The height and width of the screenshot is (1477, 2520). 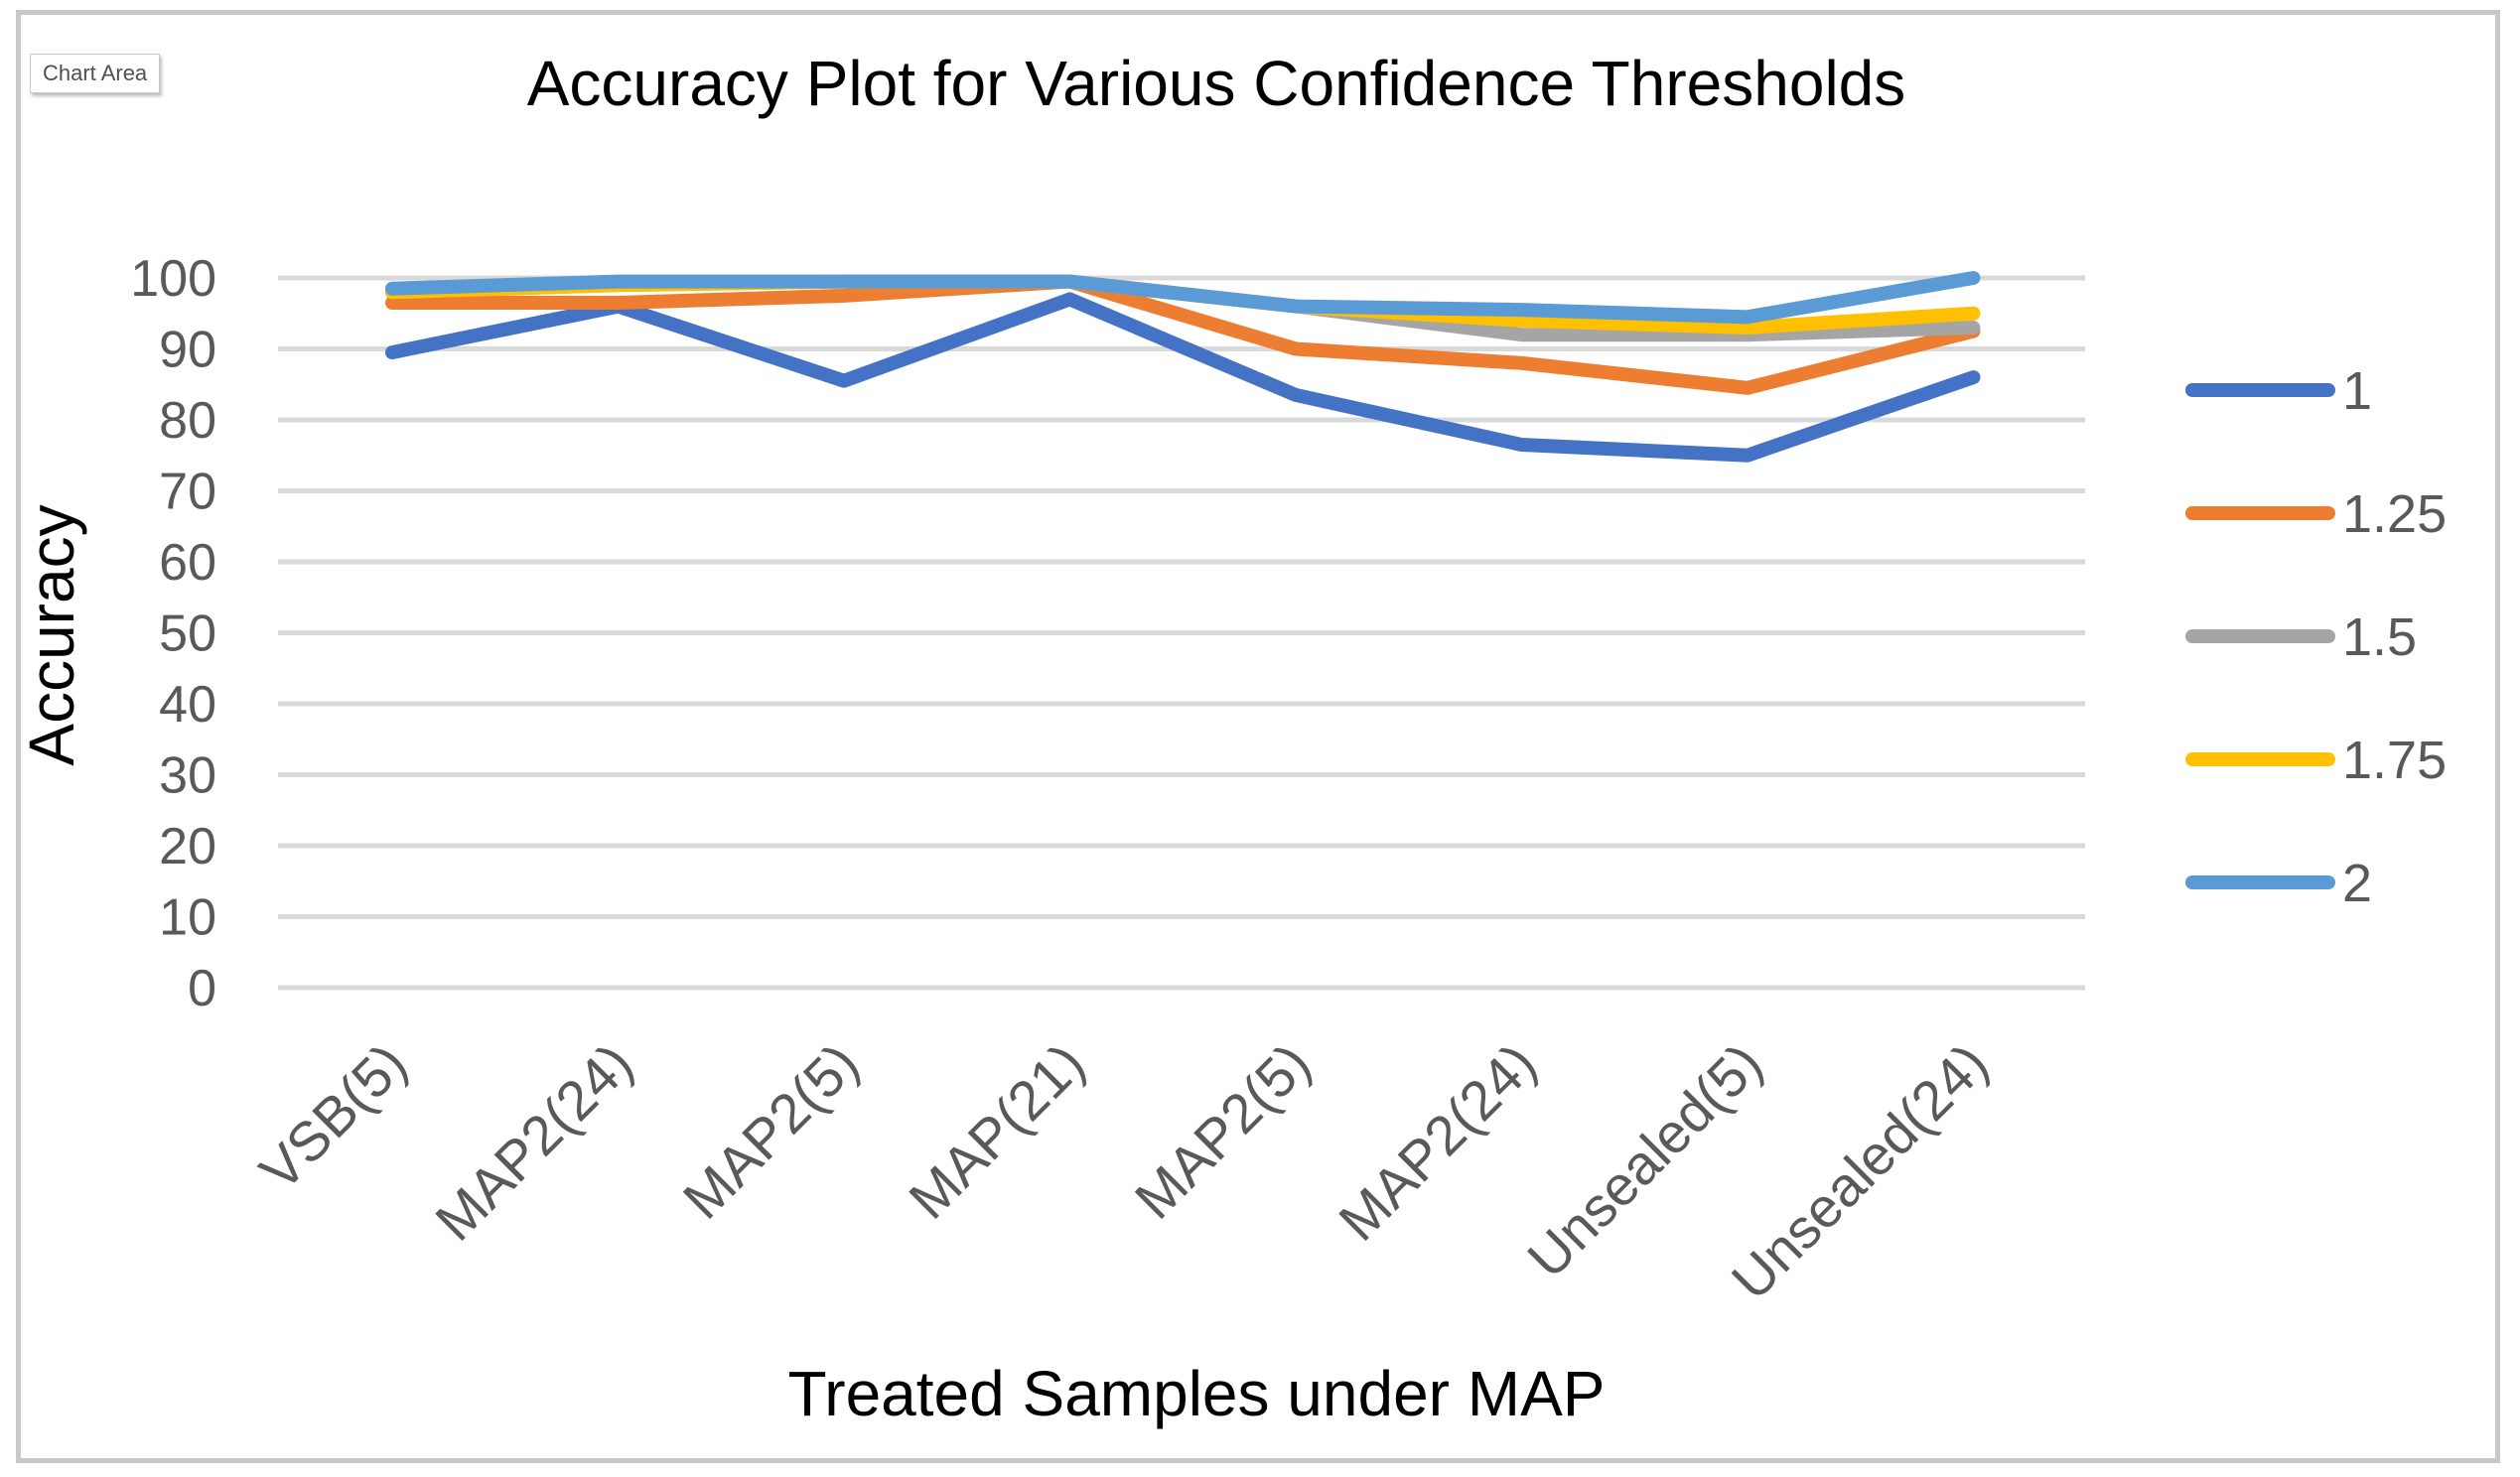 What do you see at coordinates (187, 776) in the screenshot?
I see `y-tick-label: 30` at bounding box center [187, 776].